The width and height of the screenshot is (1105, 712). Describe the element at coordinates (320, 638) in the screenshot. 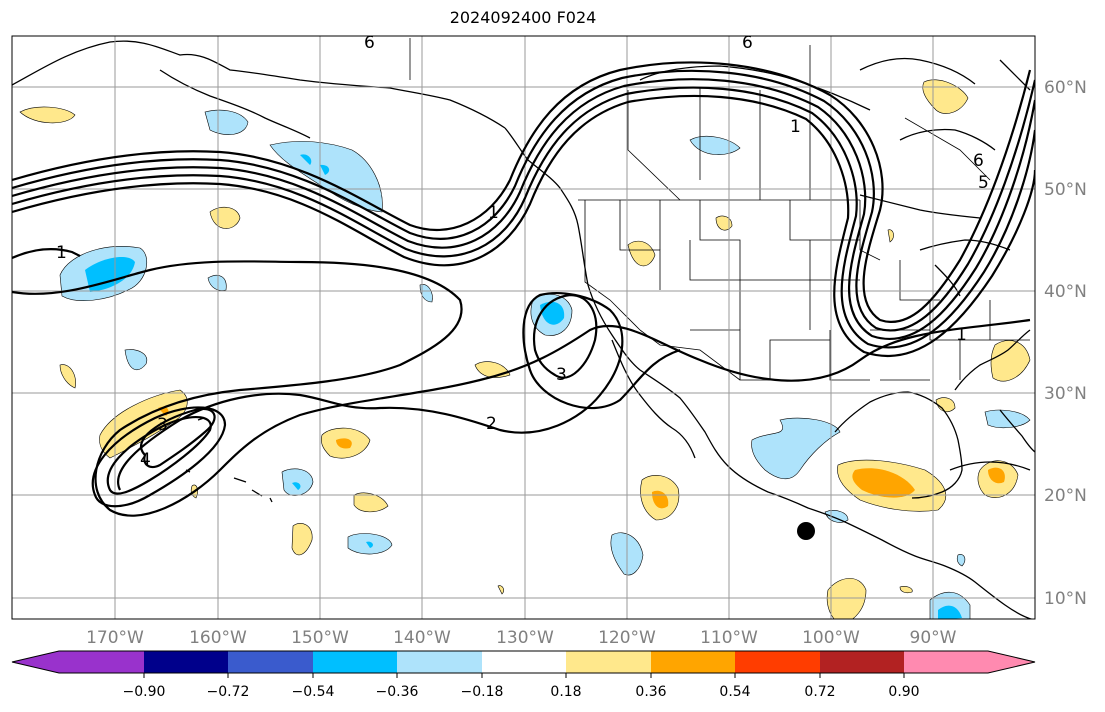

I see `lon-label-150w: 150°W` at that location.